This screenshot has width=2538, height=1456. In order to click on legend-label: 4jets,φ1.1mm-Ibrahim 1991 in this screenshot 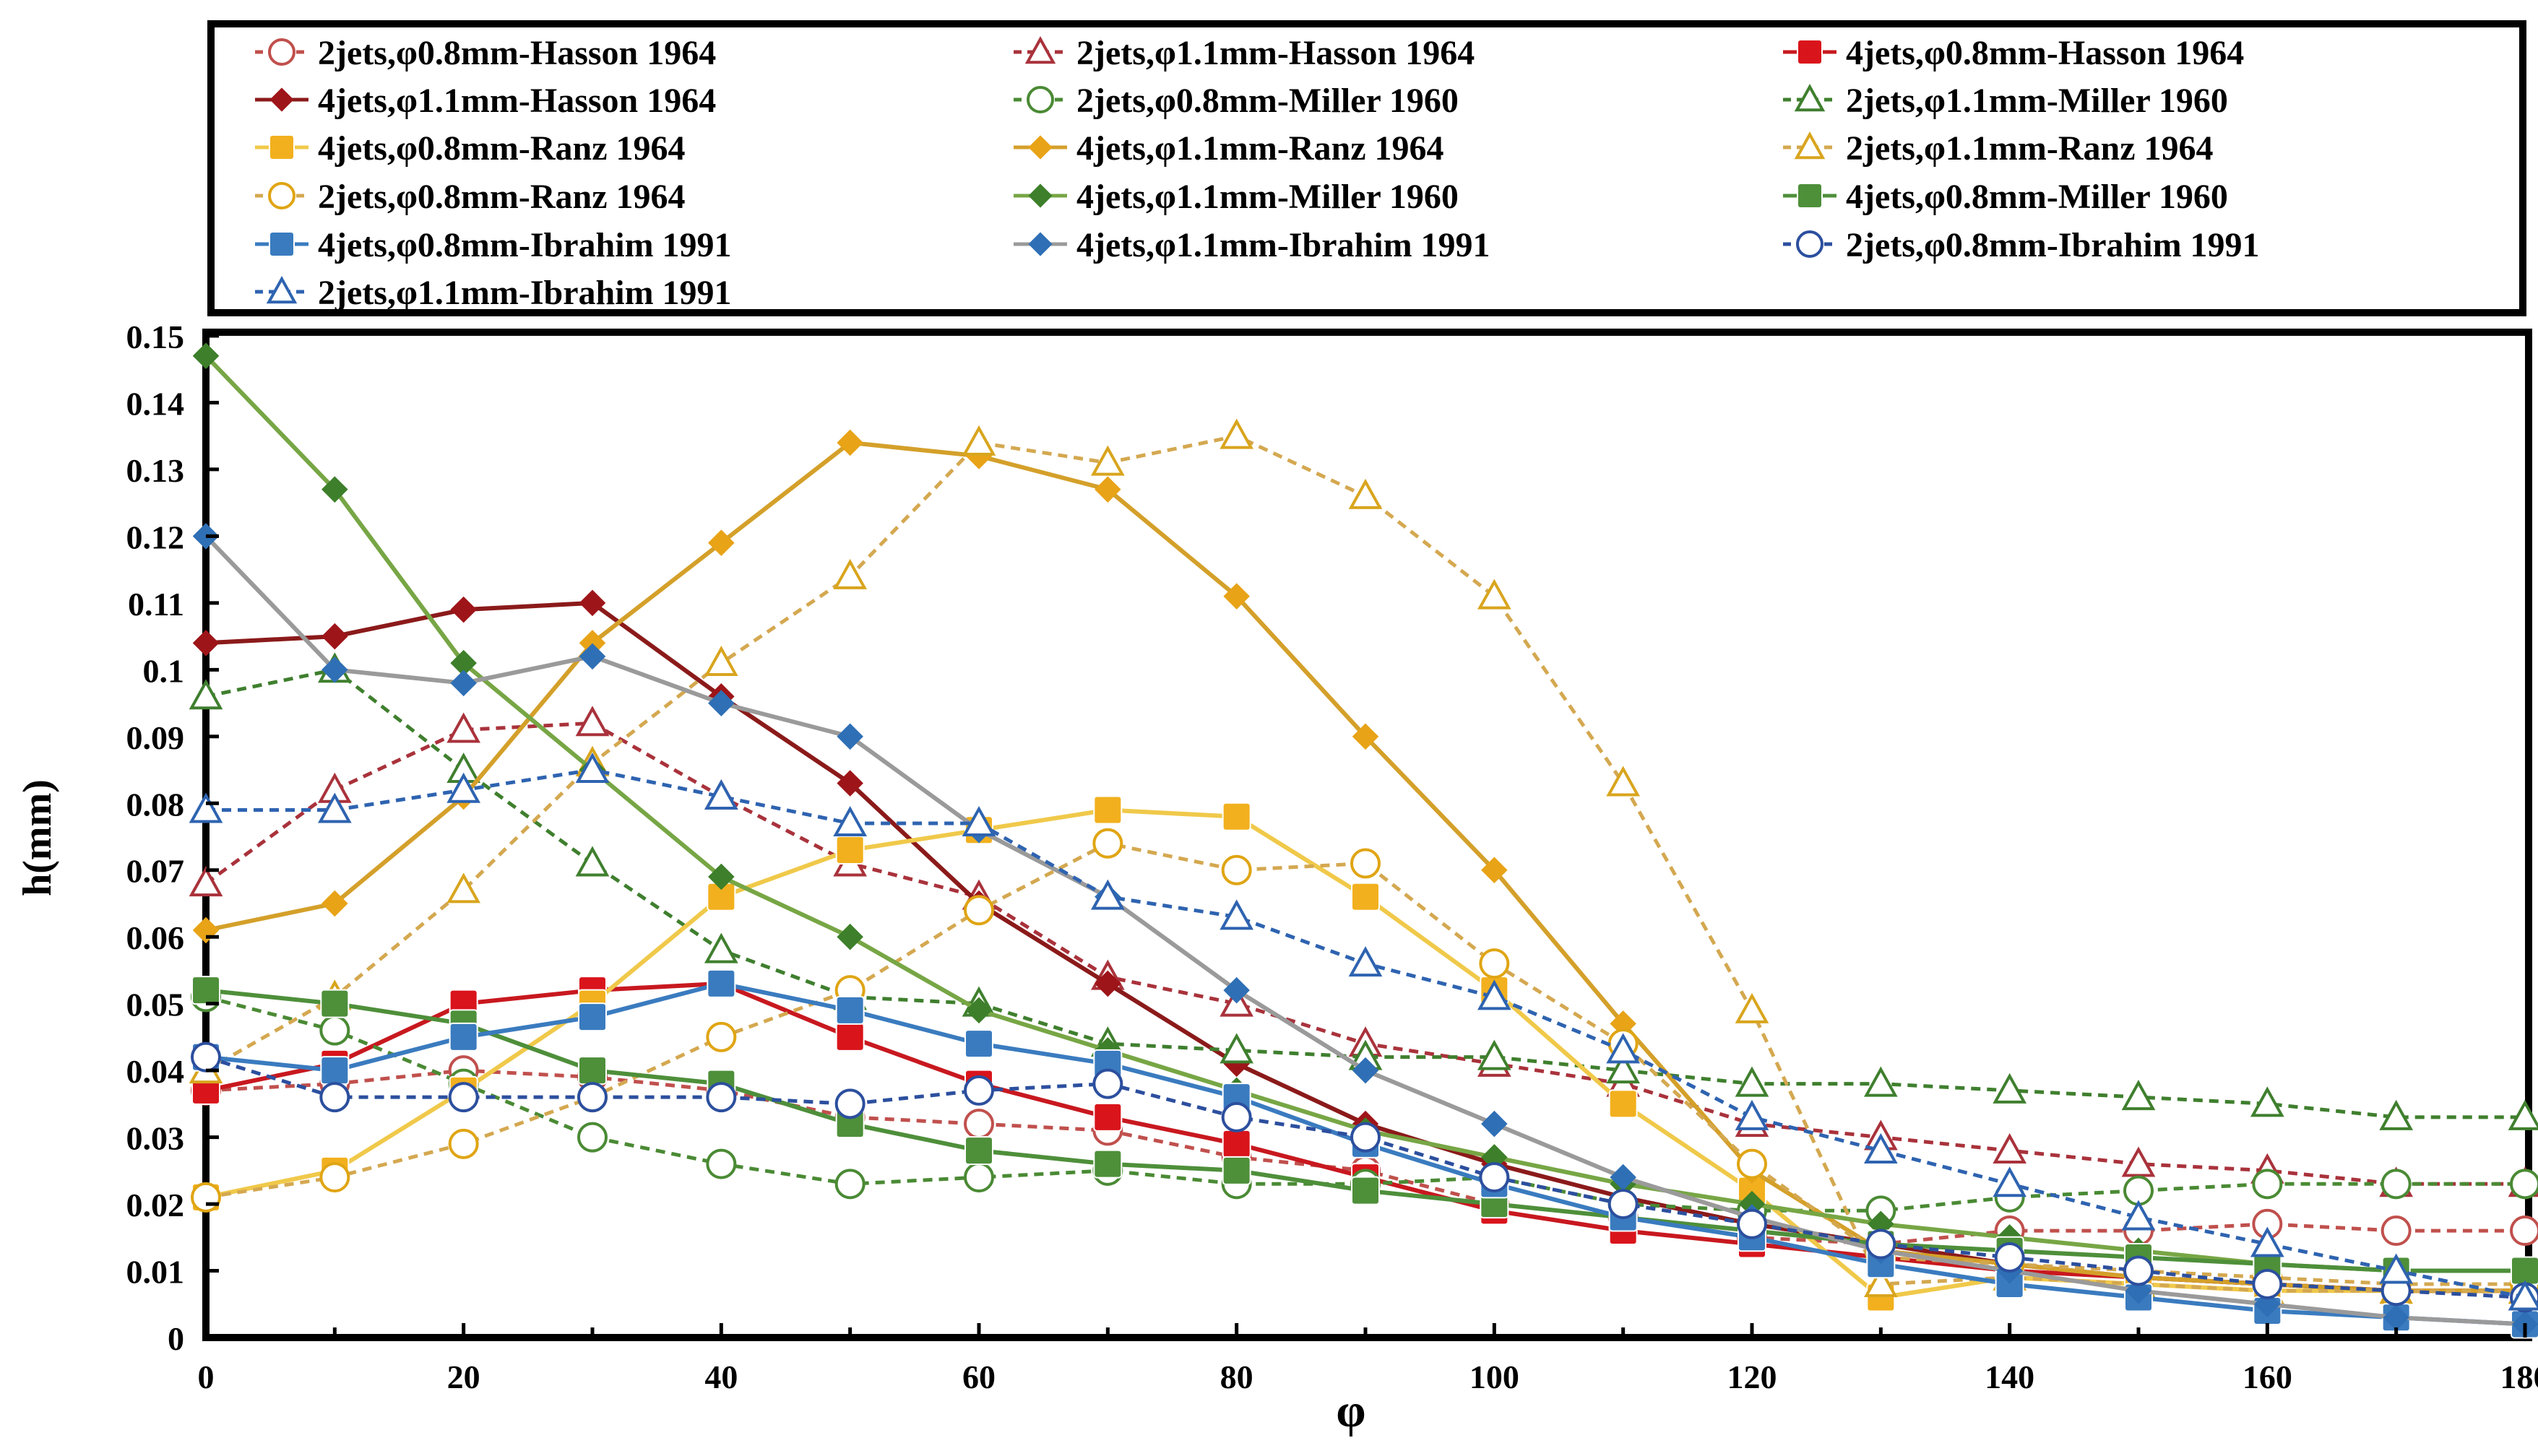, I will do `click(1283, 245)`.